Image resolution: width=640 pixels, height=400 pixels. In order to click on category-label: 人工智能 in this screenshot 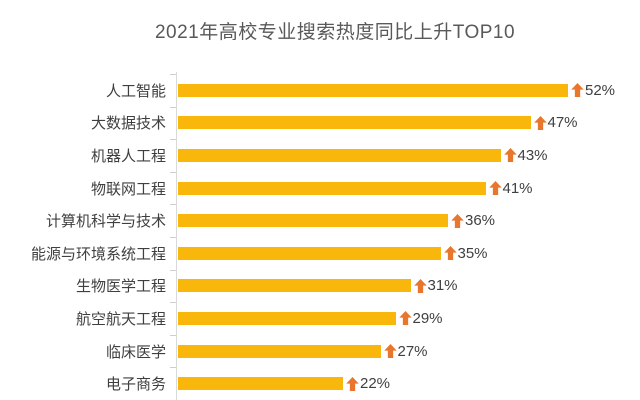, I will do `click(135, 91)`.